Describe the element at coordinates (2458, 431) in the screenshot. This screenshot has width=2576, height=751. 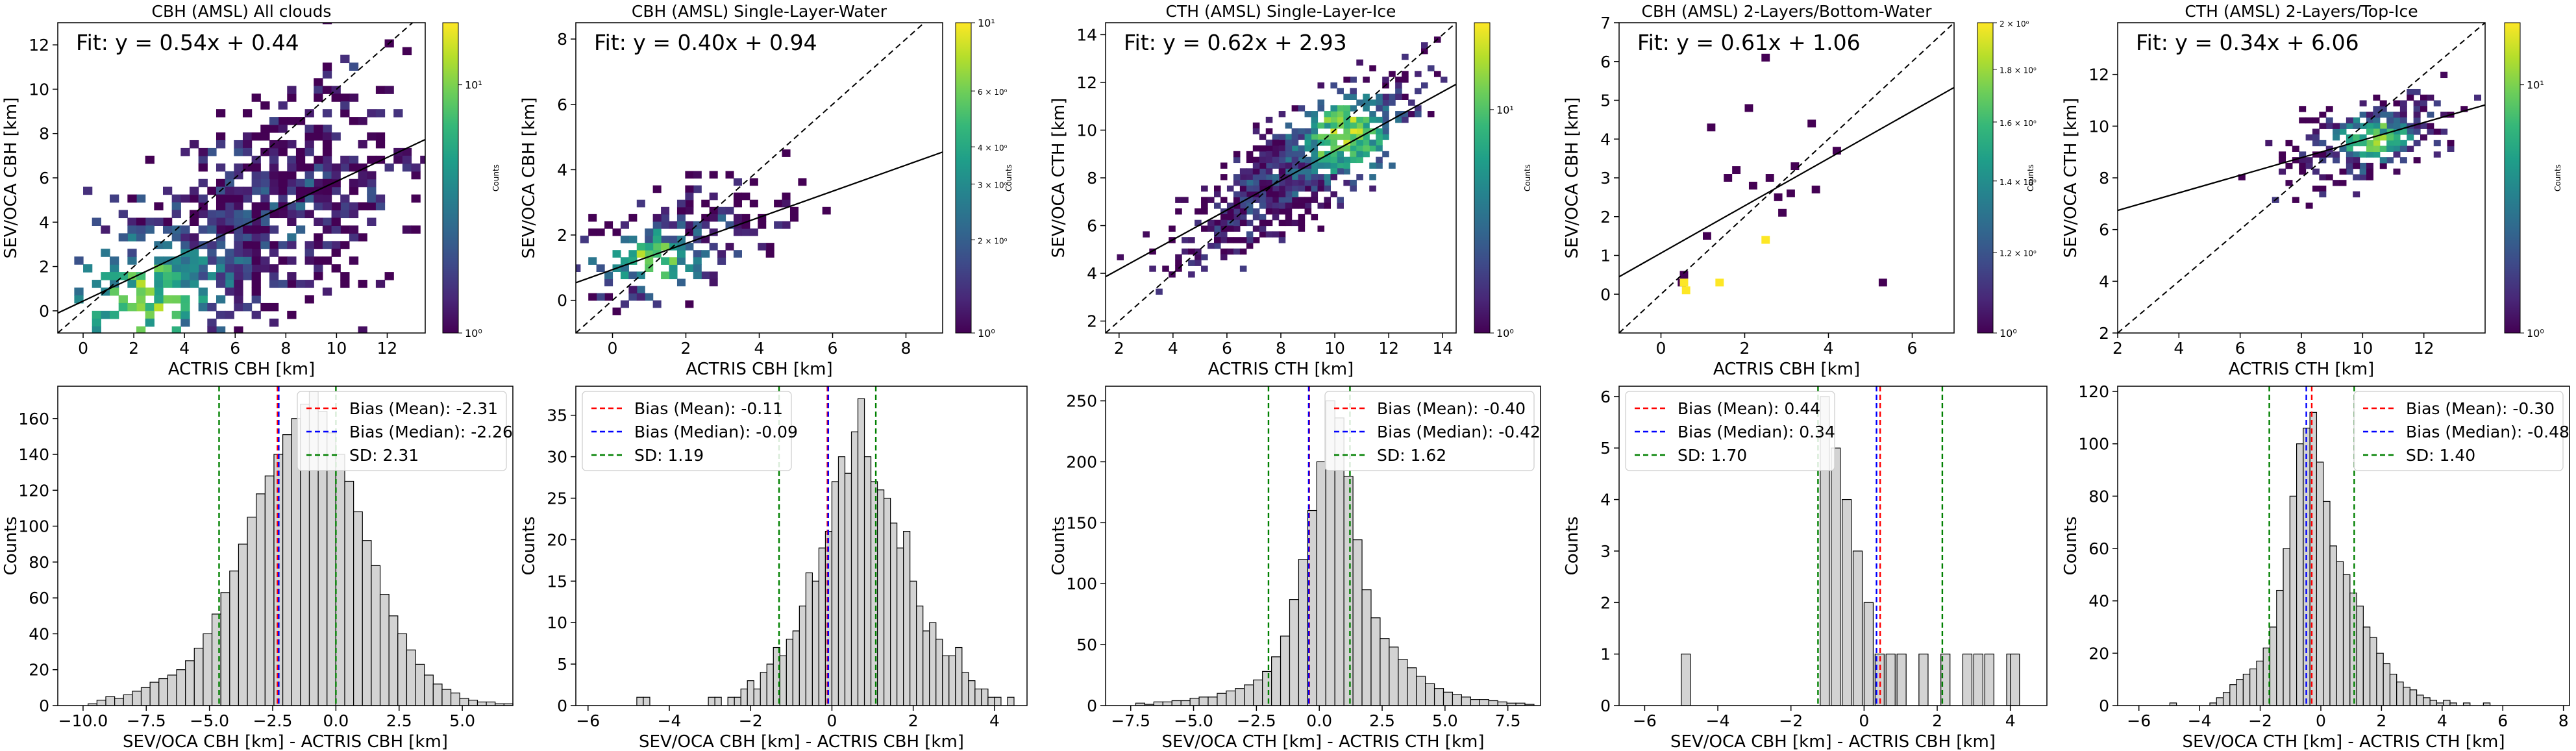
I see `legend-box` at that location.